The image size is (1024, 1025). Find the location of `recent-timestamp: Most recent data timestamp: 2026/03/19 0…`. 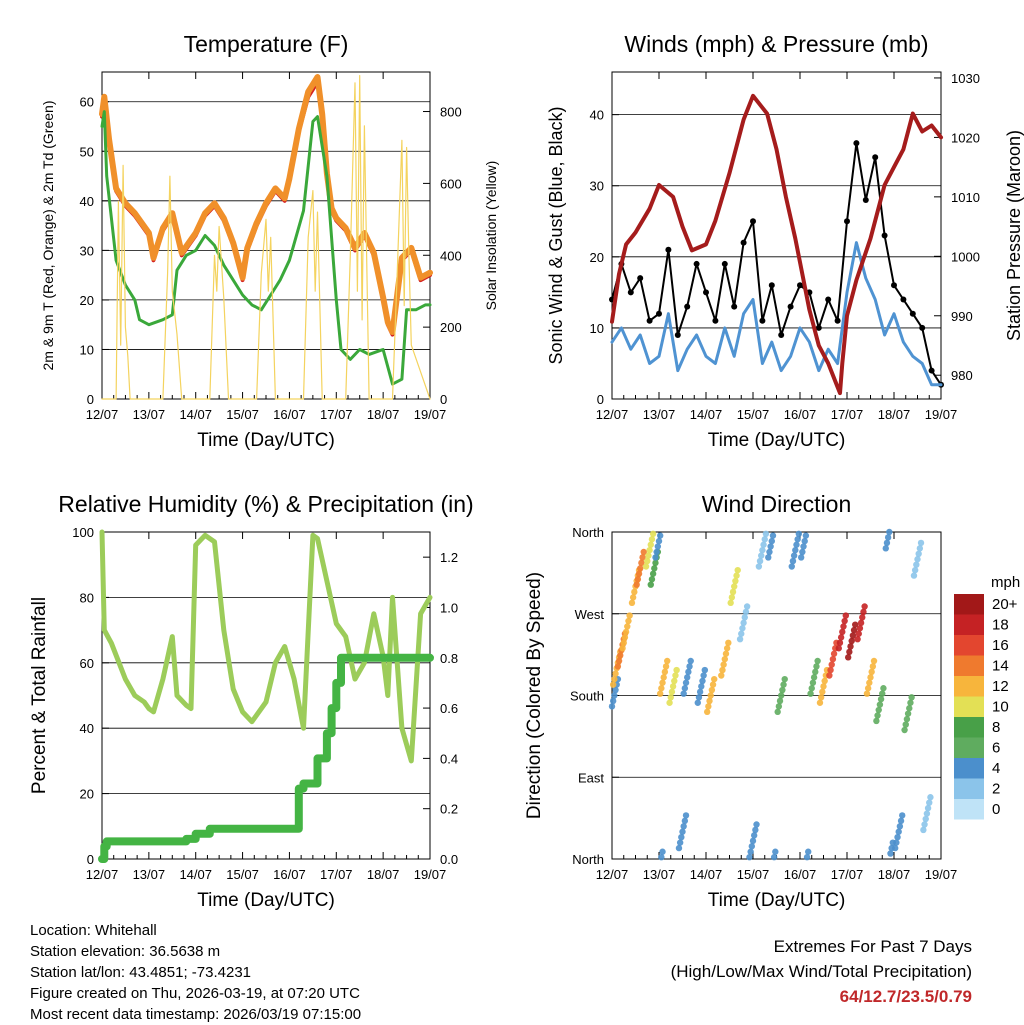

recent-timestamp: Most recent data timestamp: 2026/03/19 0… is located at coordinates (196, 1014).